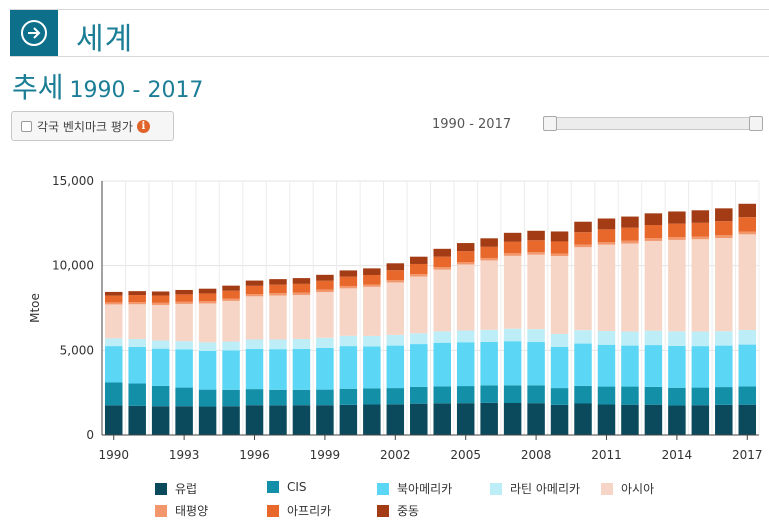  I want to click on benchmark-checkbox, so click(26, 126).